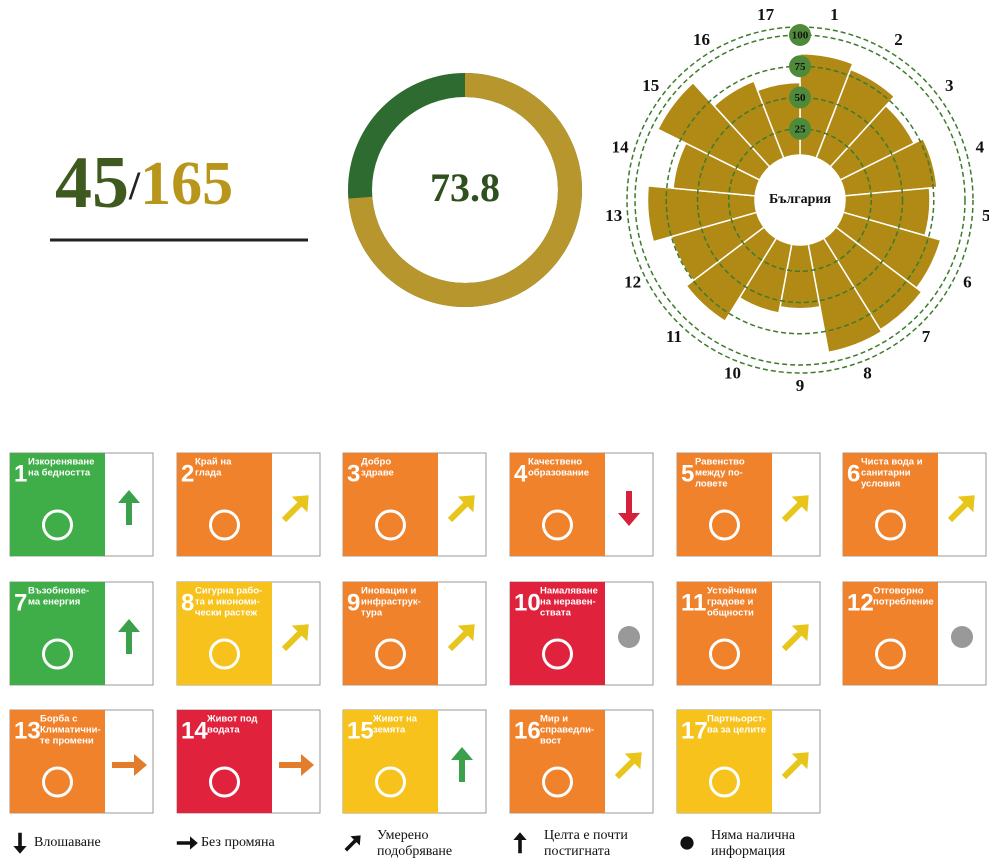  Describe the element at coordinates (527, 602) in the screenshot. I see `tile-number: 10` at that location.